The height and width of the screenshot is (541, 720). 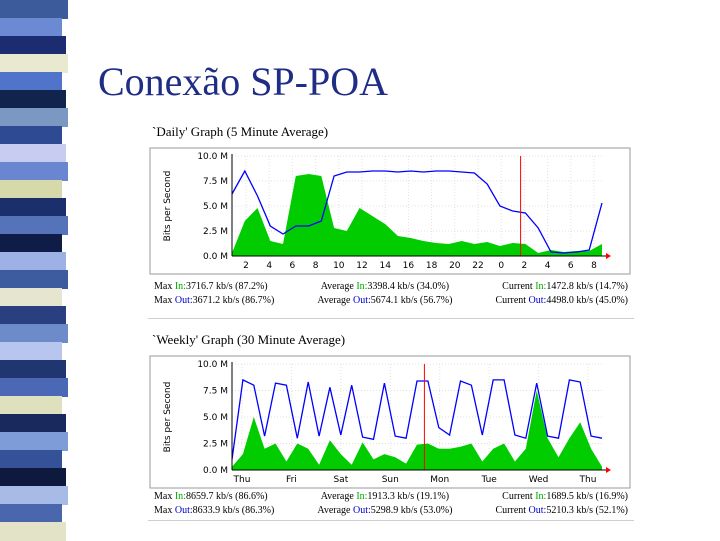 I want to click on x-tick-label: 16, so click(x=409, y=266).